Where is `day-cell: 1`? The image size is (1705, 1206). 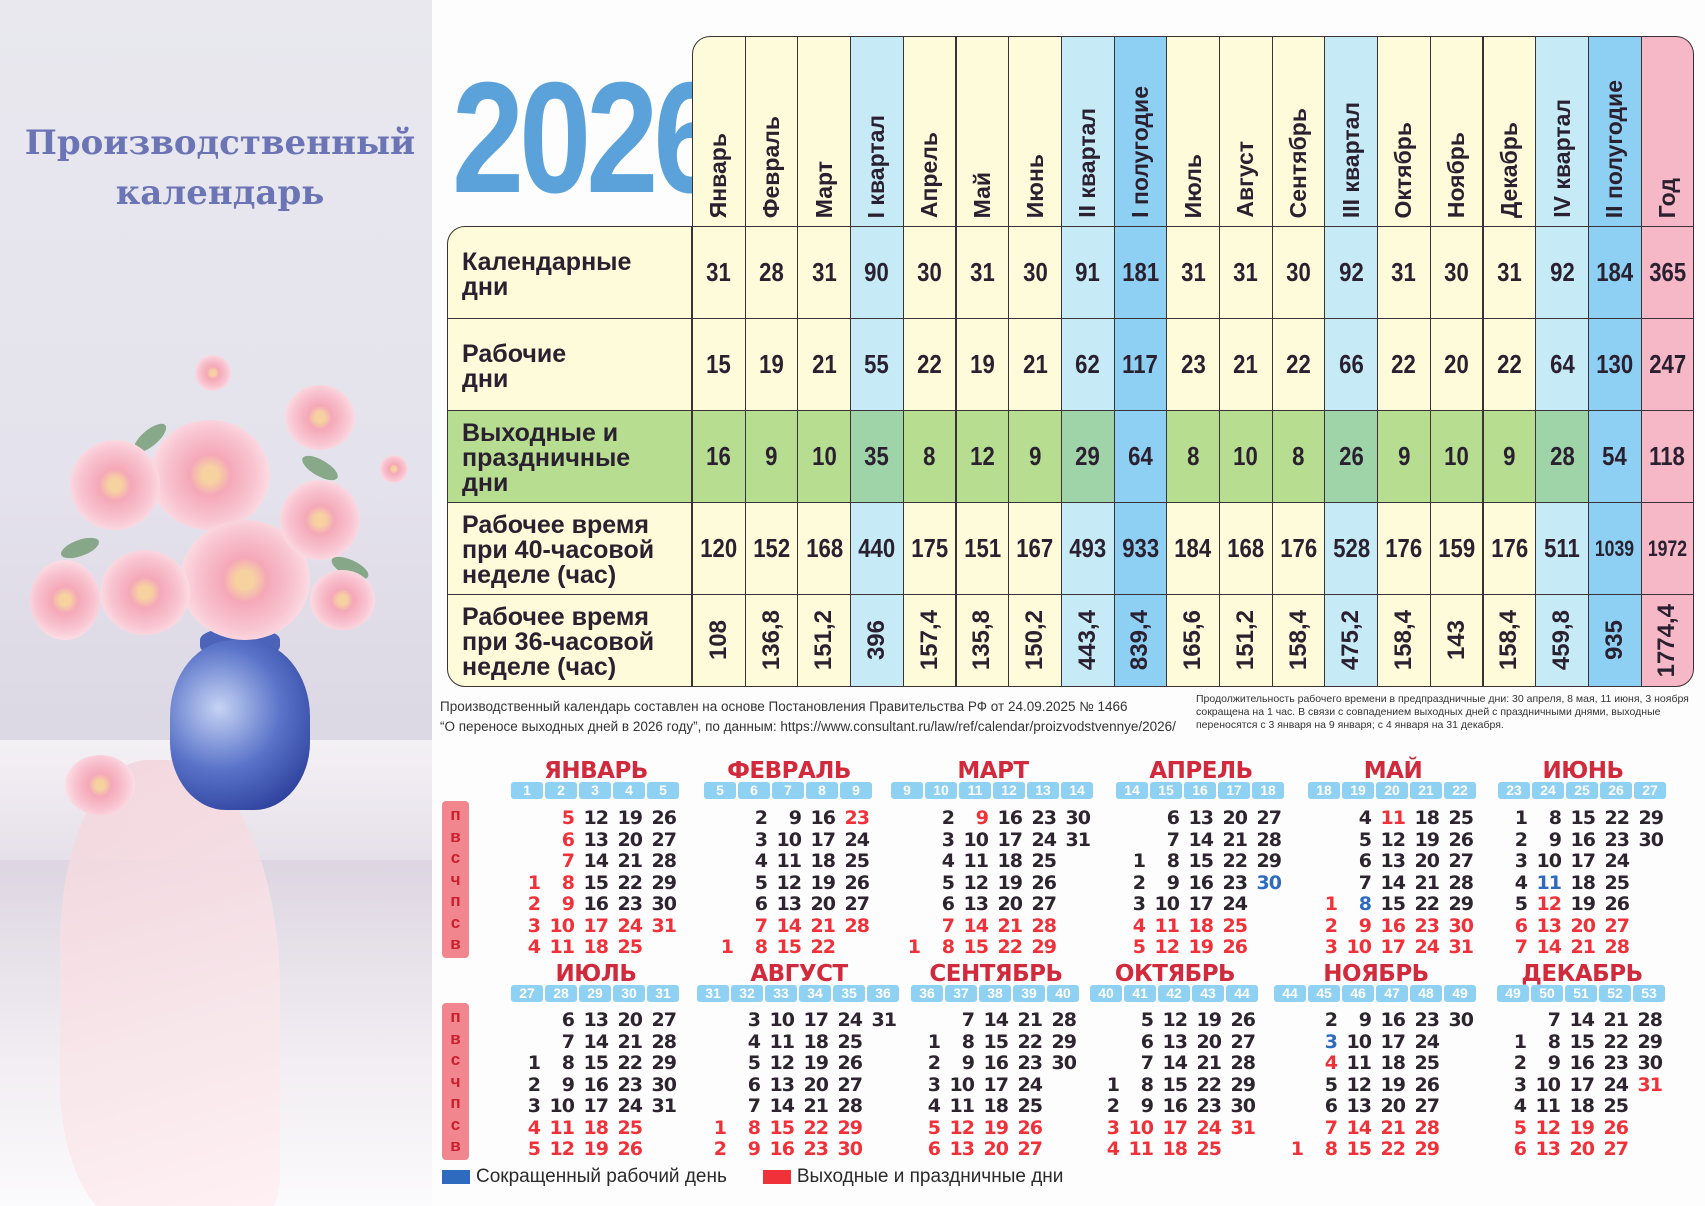 day-cell: 1 is located at coordinates (1521, 818).